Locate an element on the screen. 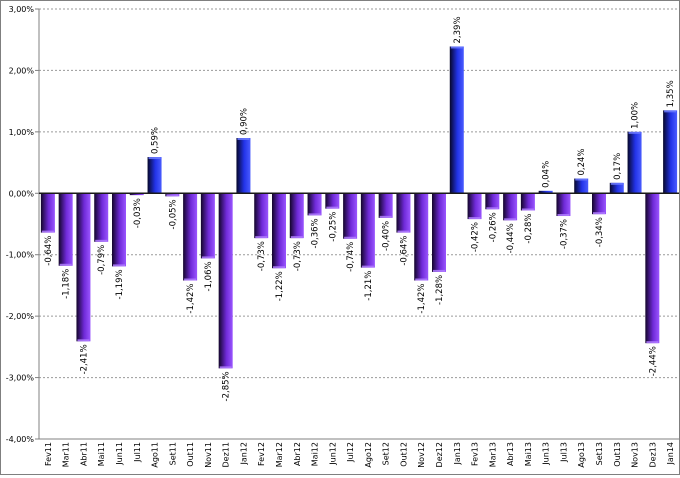 The height and width of the screenshot is (478, 680). data-label: -0,64% is located at coordinates (404, 251).